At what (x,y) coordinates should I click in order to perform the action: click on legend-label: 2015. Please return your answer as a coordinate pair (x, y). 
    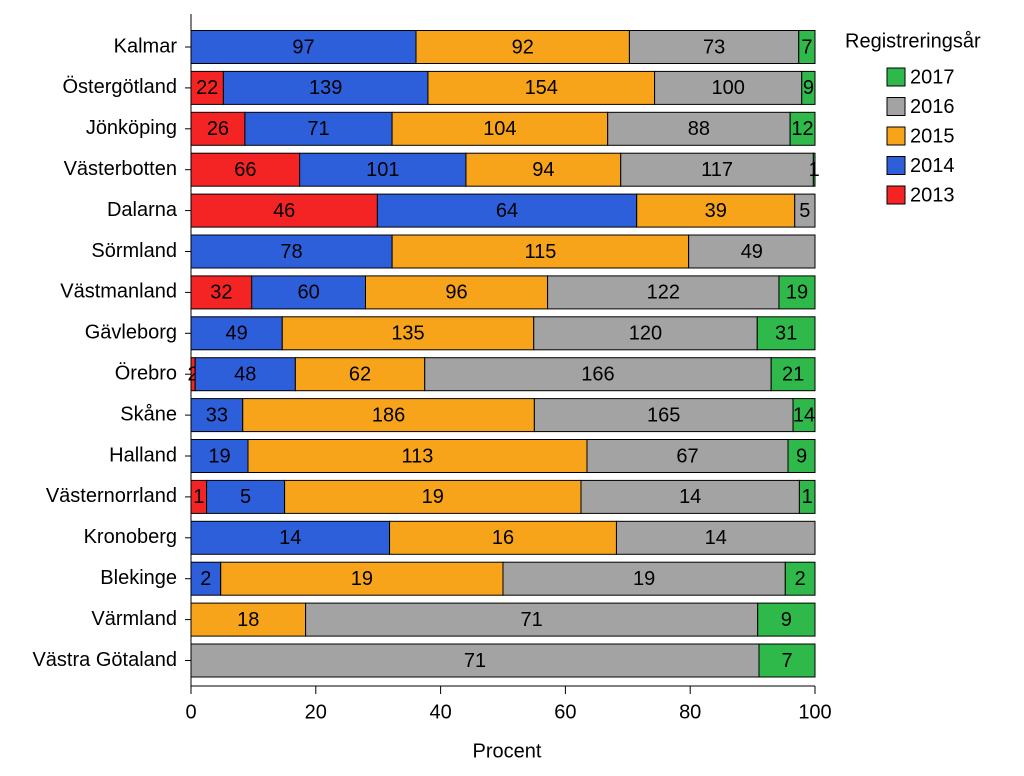
    Looking at the image, I should click on (932, 136).